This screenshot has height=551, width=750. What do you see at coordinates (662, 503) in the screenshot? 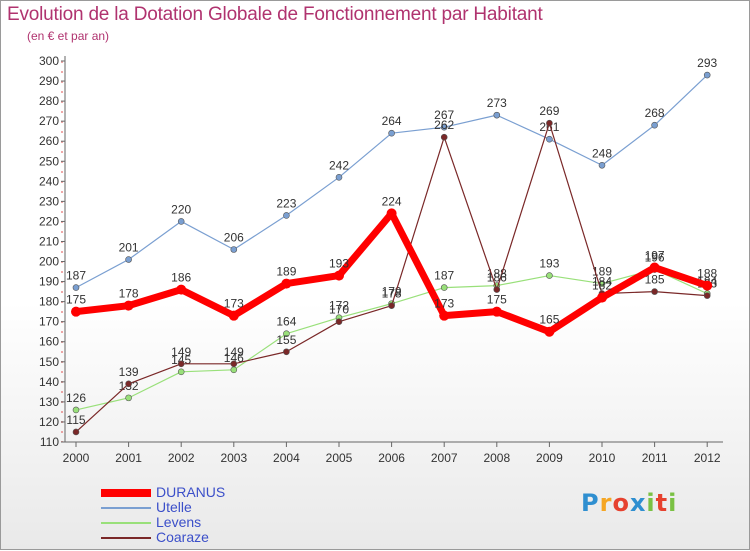
I see `logo-letter: t` at bounding box center [662, 503].